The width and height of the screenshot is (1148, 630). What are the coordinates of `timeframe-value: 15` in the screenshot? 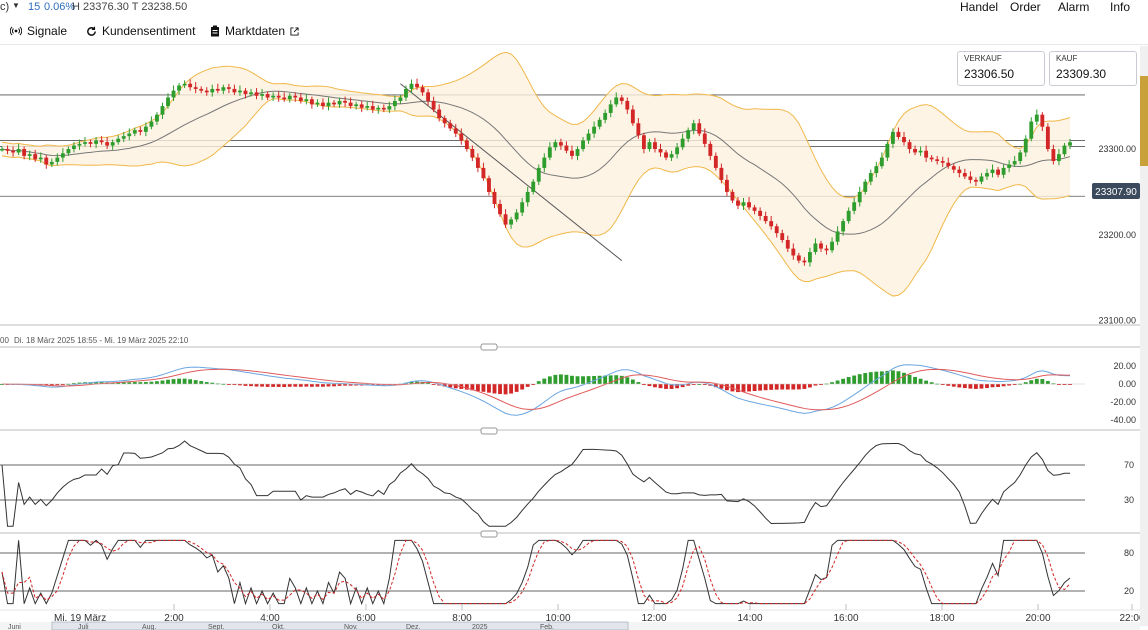 It's located at (34, 7).